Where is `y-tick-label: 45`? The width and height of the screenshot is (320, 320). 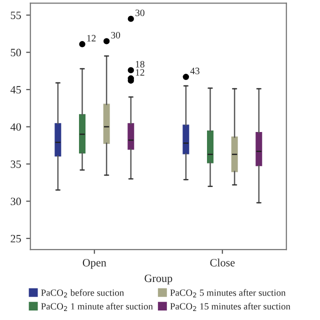 y-tick-label: 45 is located at coordinates (15, 90).